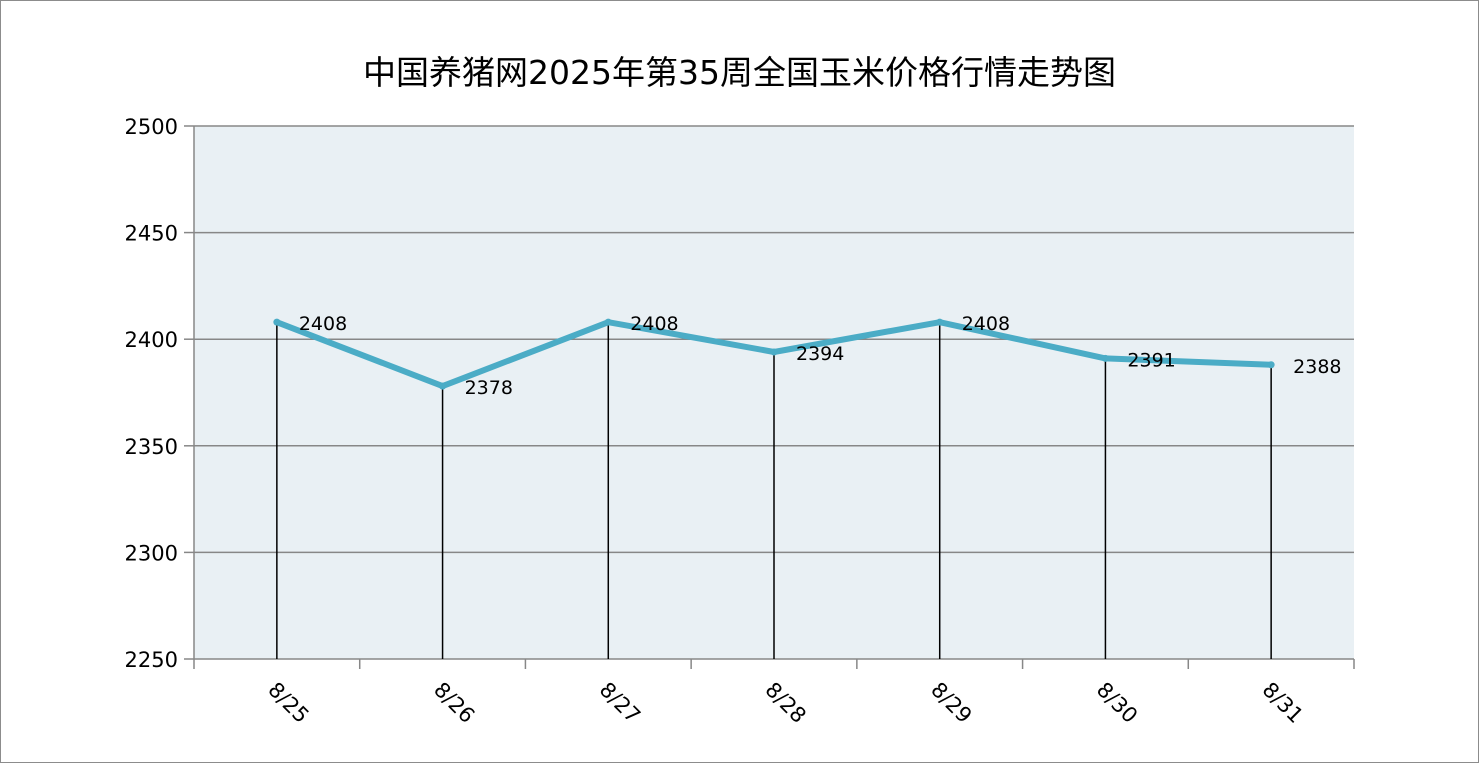 Image resolution: width=1479 pixels, height=763 pixels. What do you see at coordinates (785, 703) in the screenshot?
I see `x-tick-label-8/28: 8/28` at bounding box center [785, 703].